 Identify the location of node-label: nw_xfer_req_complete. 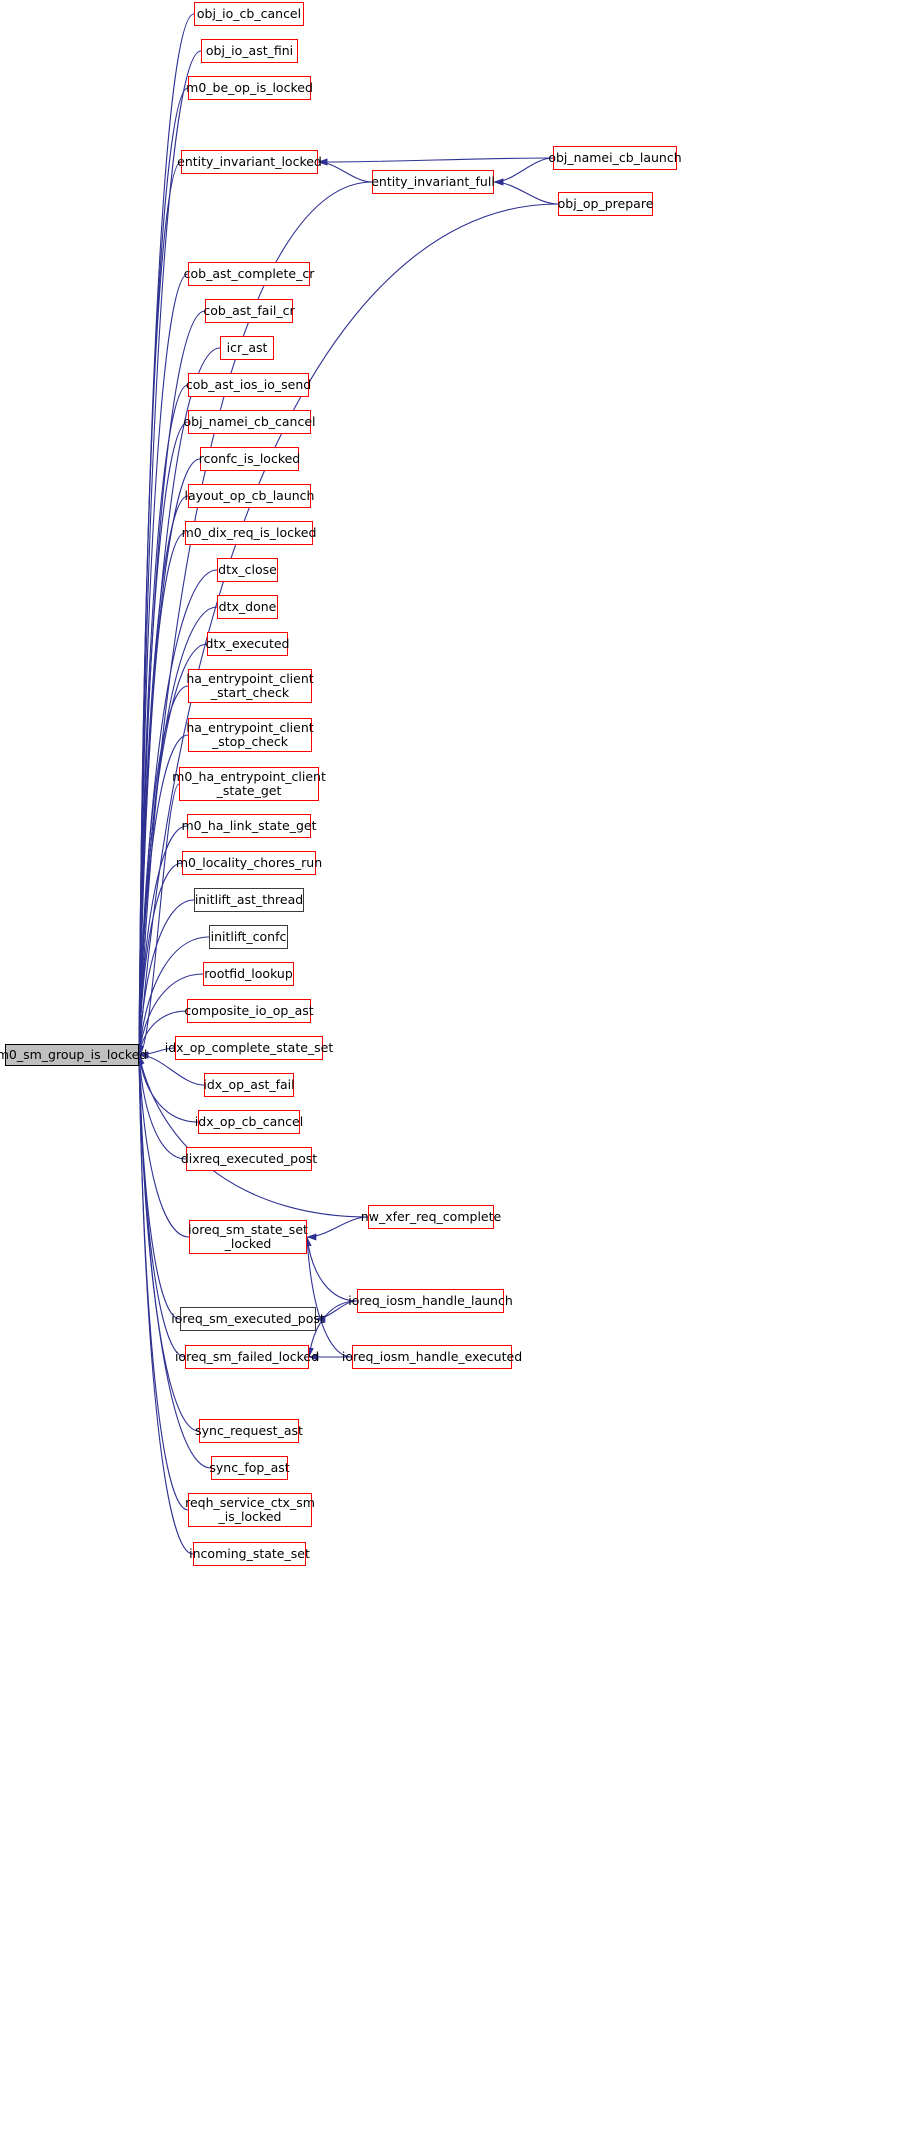
(431, 1216).